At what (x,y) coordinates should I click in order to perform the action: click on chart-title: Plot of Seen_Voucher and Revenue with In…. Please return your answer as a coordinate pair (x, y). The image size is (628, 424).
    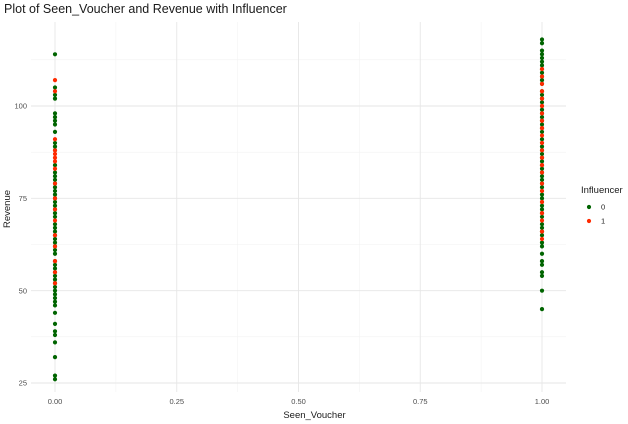
    Looking at the image, I should click on (145, 9).